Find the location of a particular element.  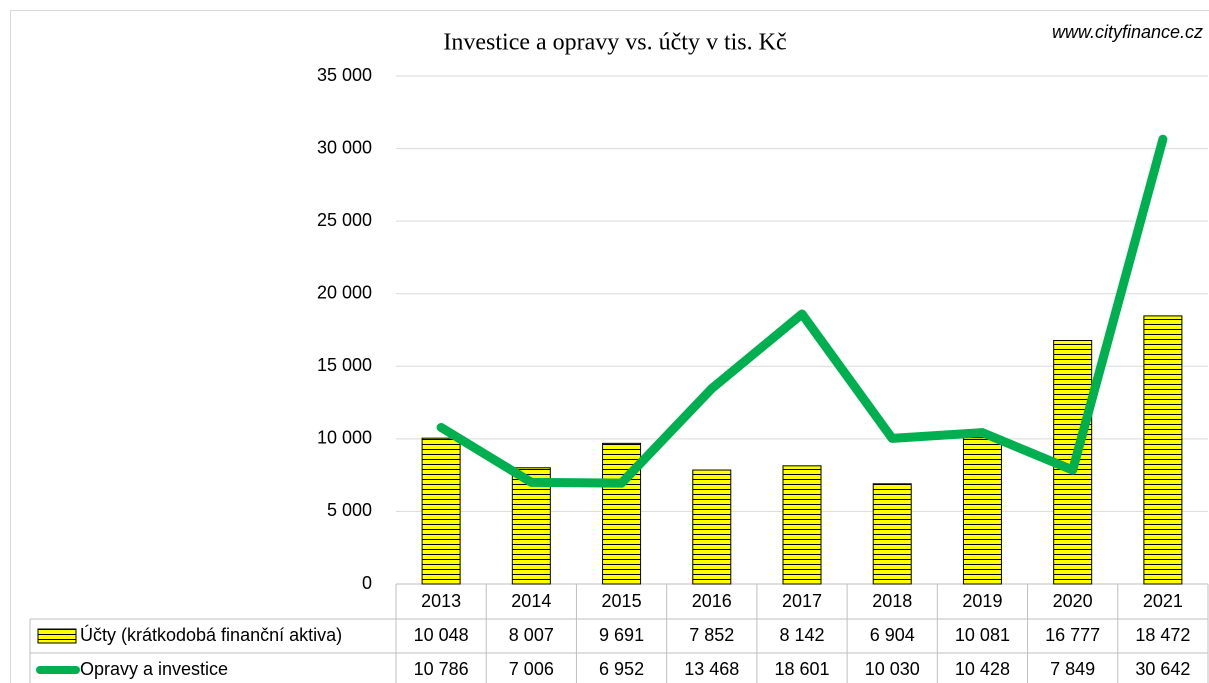

y-tick-label: 20 000 is located at coordinates (344, 292).